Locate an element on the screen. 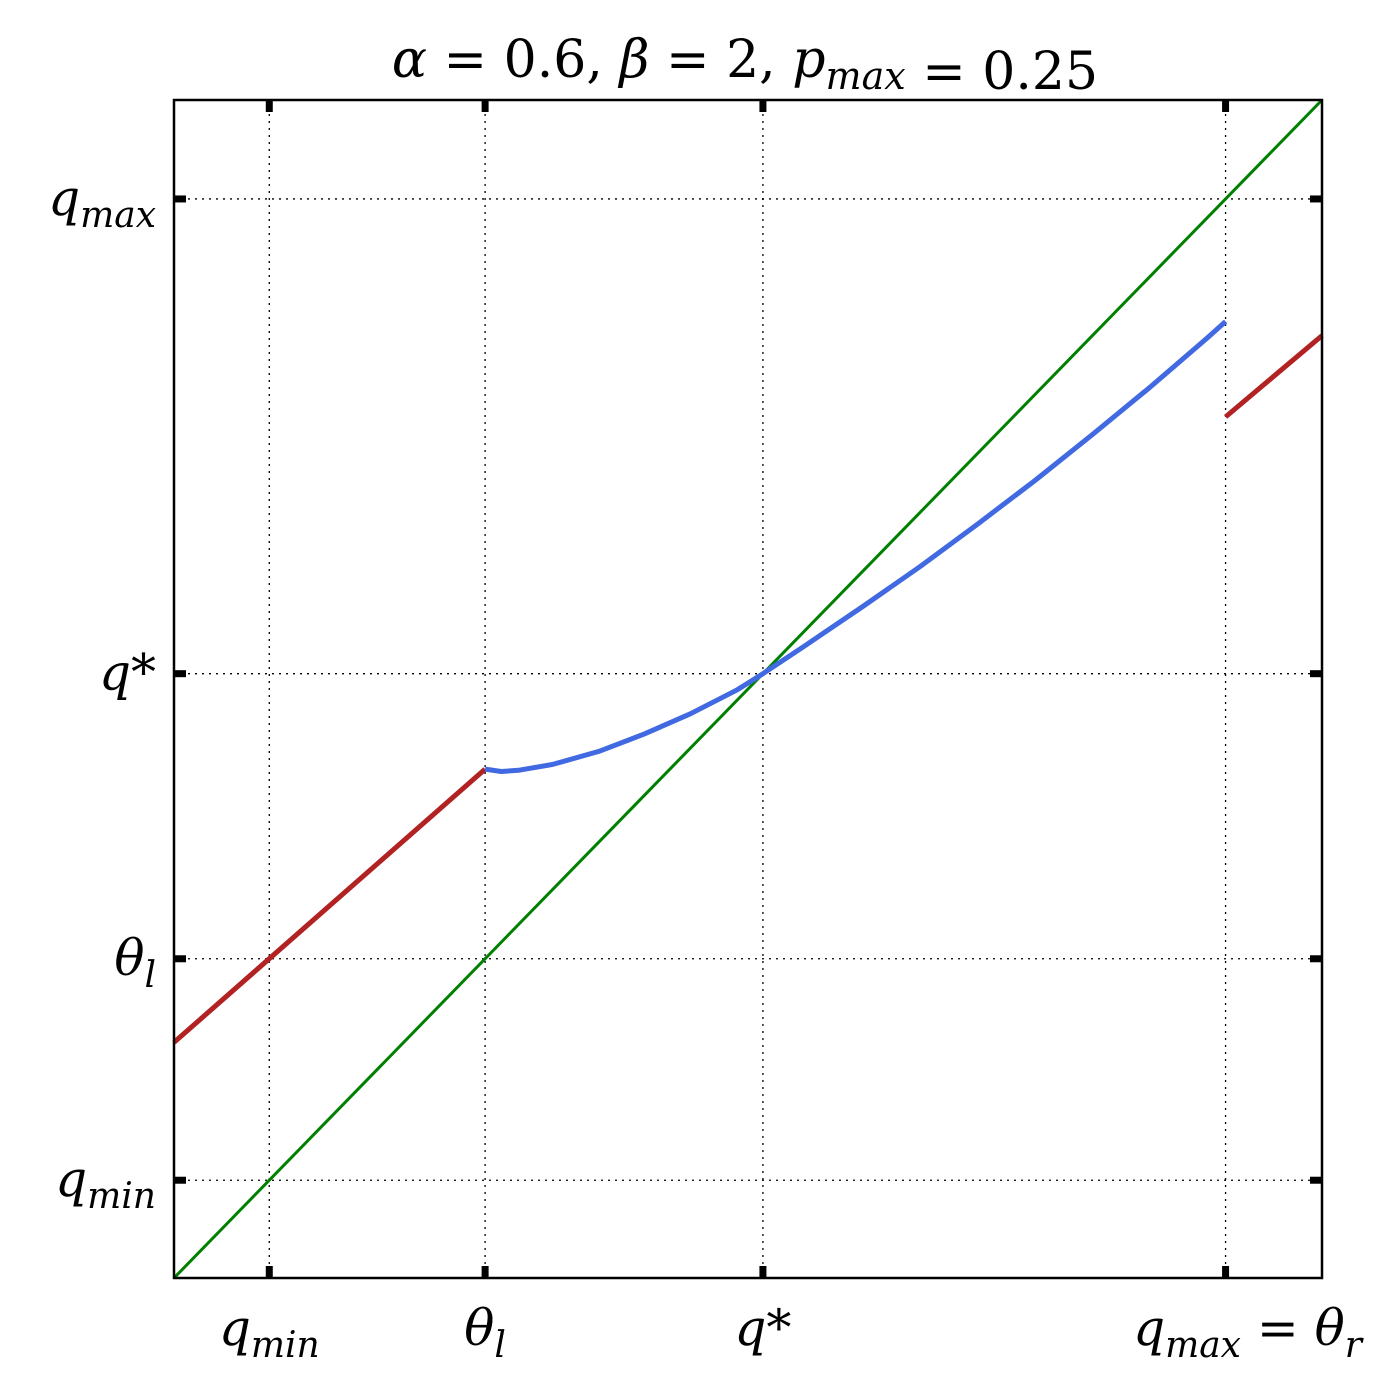 Image resolution: width=1400 pixels, height=1400 pixels. x-tick-label: qmax = θr is located at coordinates (1248, 1332).